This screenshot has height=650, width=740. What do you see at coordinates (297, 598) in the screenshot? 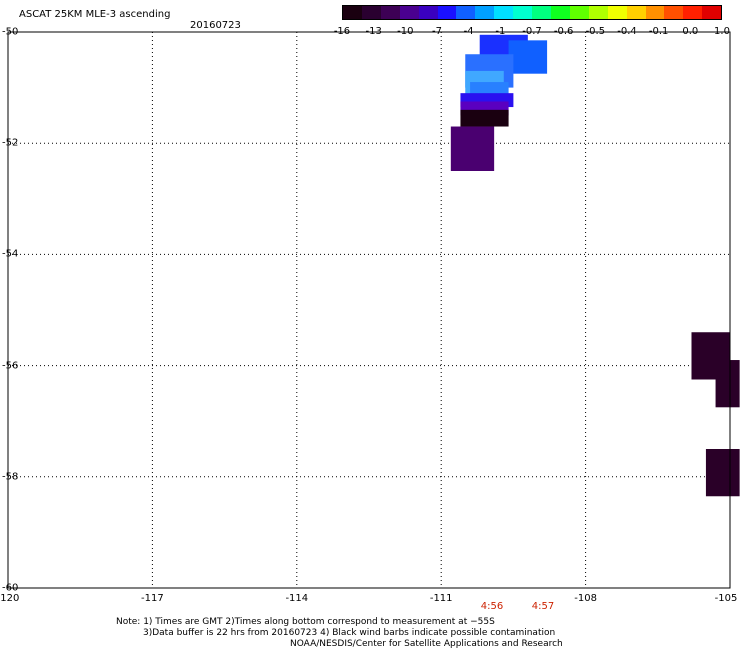
I see `x-tick-label: -114` at bounding box center [297, 598].